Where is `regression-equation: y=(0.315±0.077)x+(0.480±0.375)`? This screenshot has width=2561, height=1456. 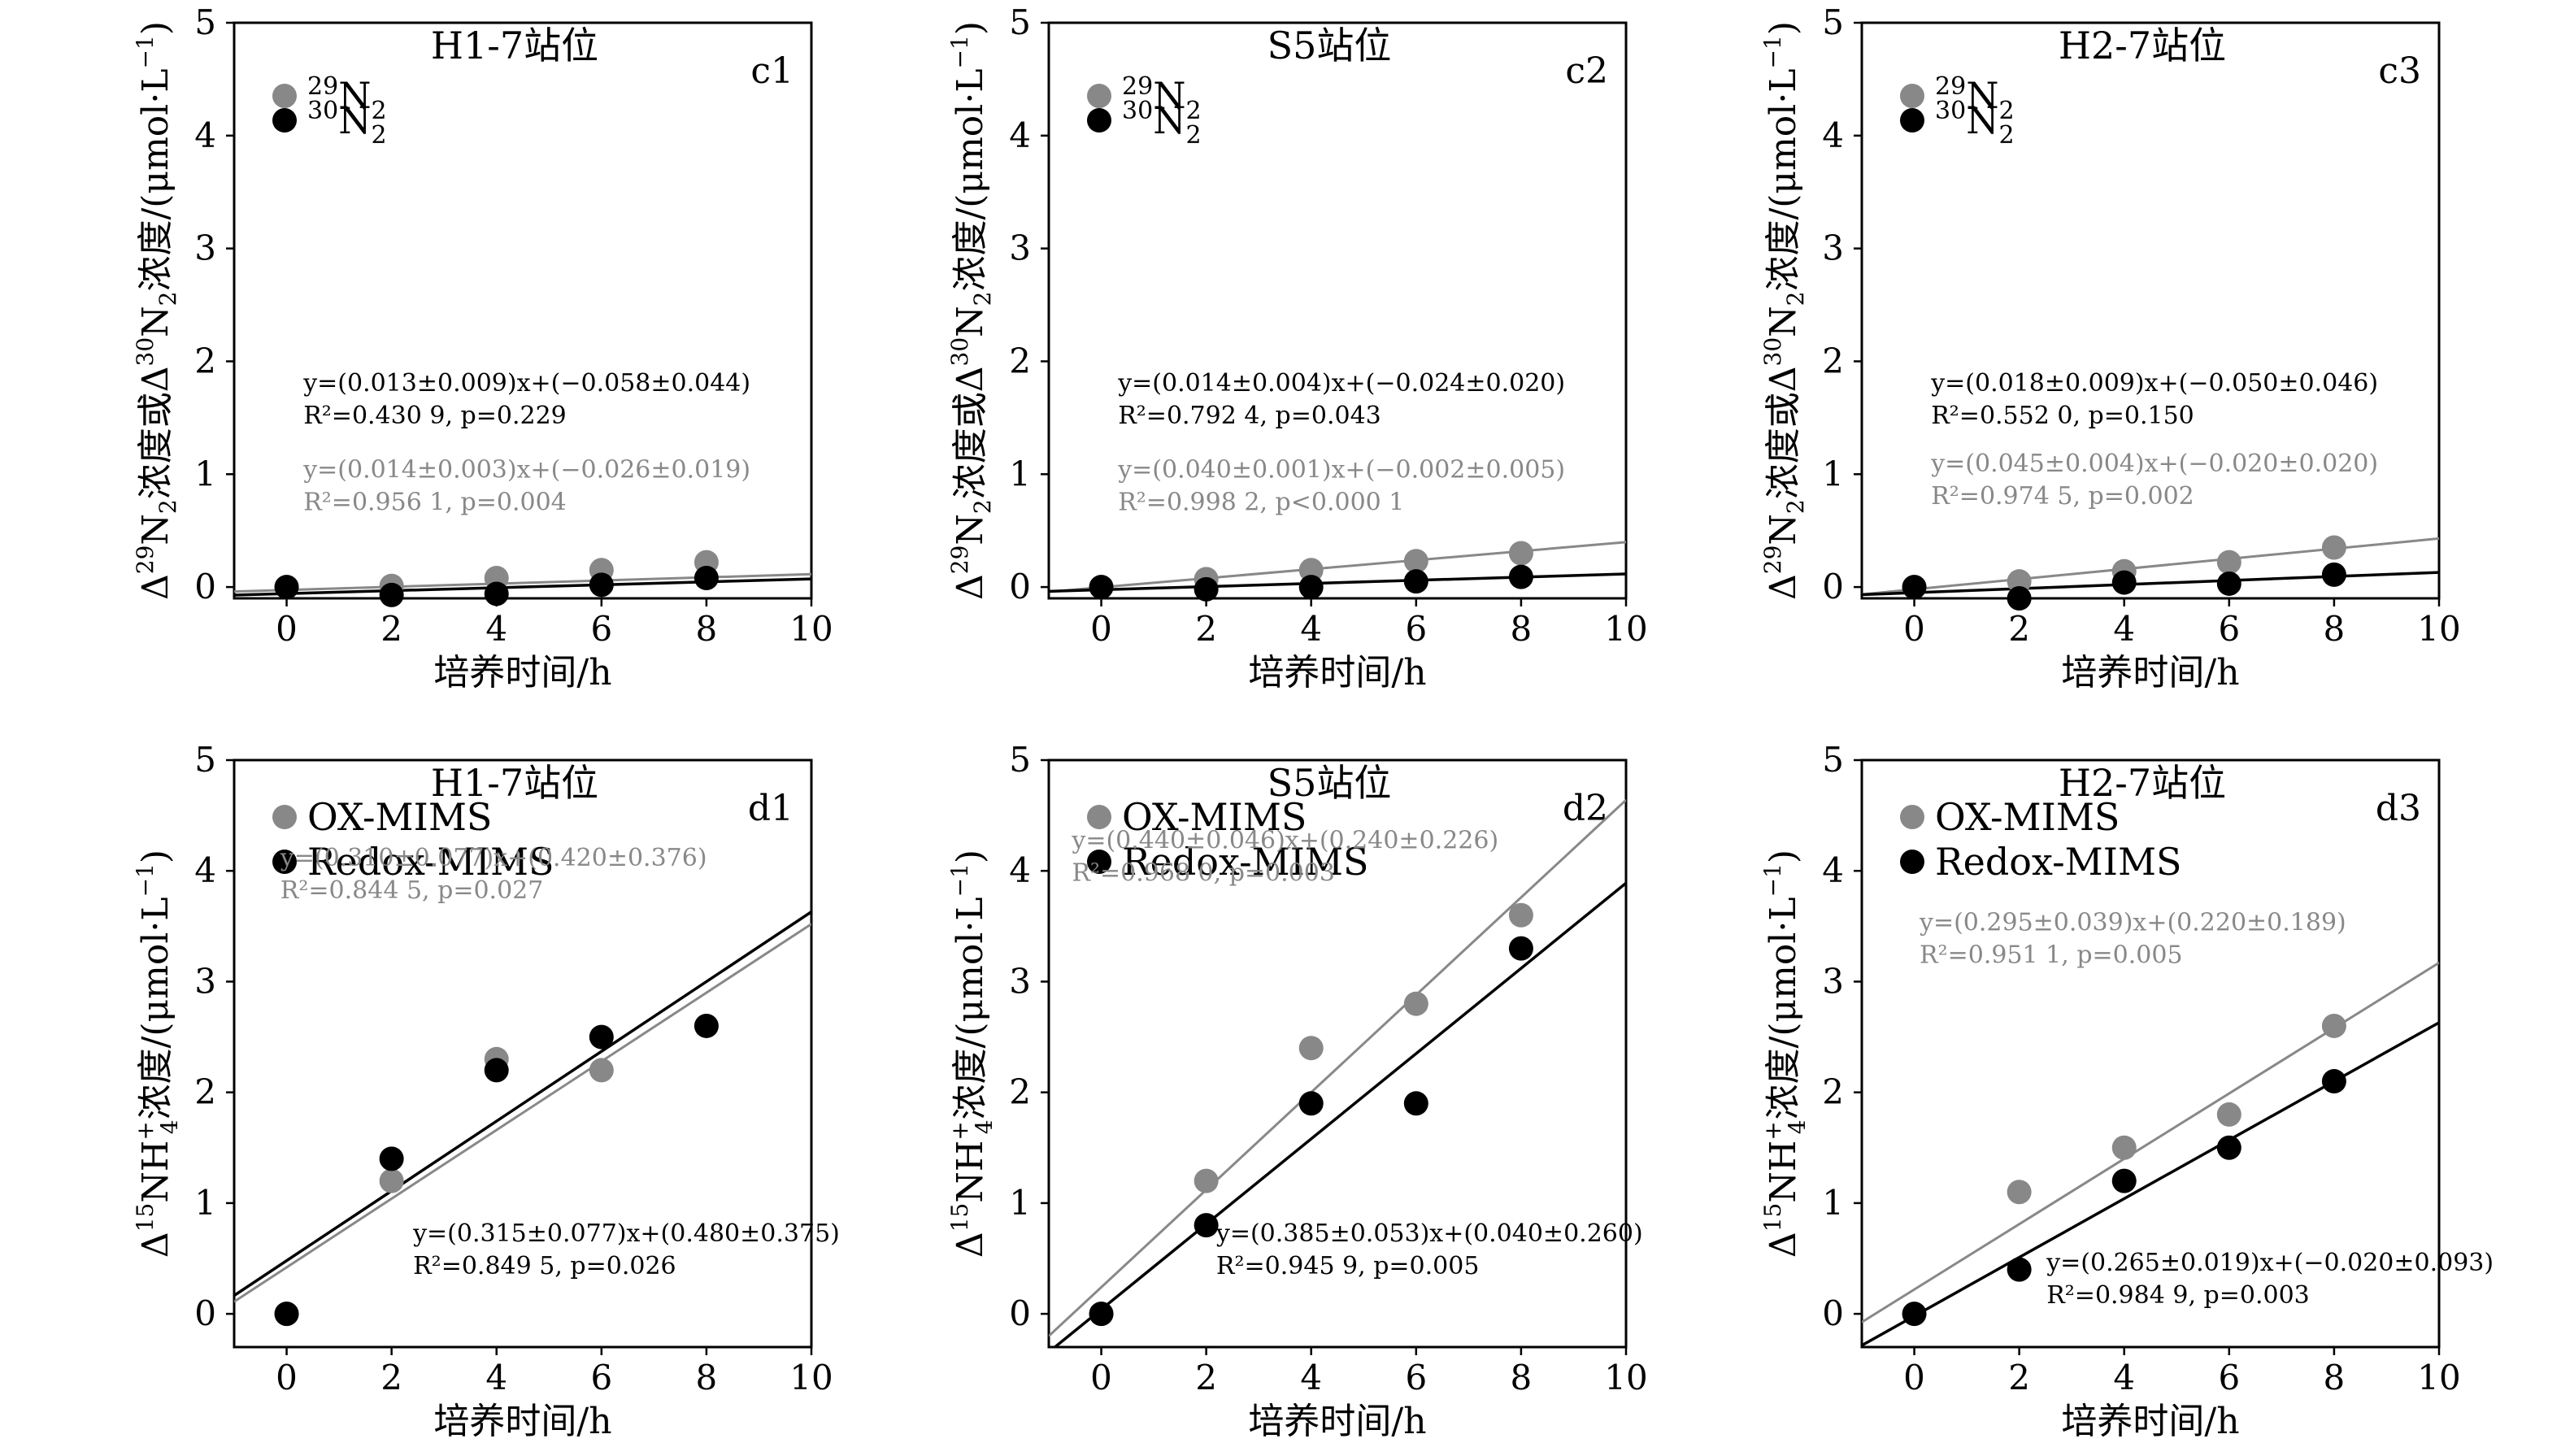
regression-equation: y=(0.315±0.077)x+(0.480±0.375) is located at coordinates (626, 1234).